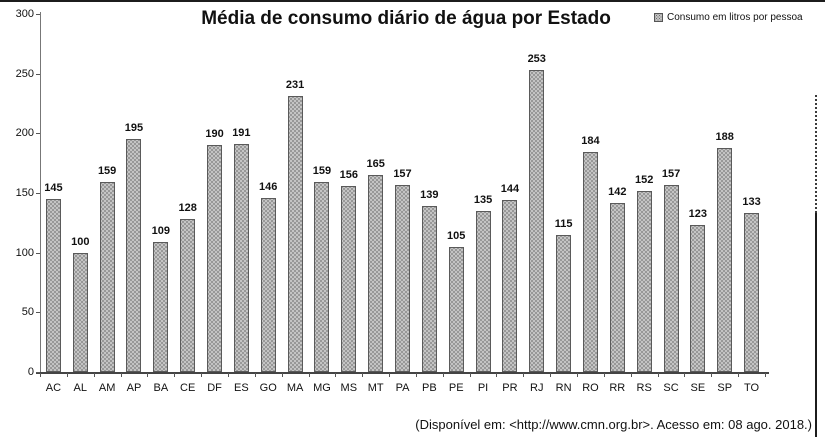 The image size is (825, 437). Describe the element at coordinates (349, 388) in the screenshot. I see `x-axis-label: MS` at that location.